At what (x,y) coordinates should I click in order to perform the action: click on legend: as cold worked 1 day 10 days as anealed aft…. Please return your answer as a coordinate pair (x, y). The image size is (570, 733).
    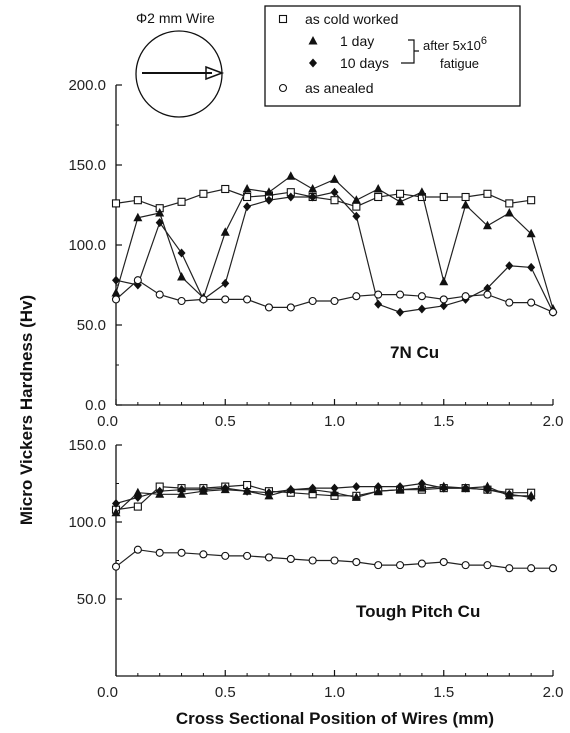
    Looking at the image, I should click on (392, 56).